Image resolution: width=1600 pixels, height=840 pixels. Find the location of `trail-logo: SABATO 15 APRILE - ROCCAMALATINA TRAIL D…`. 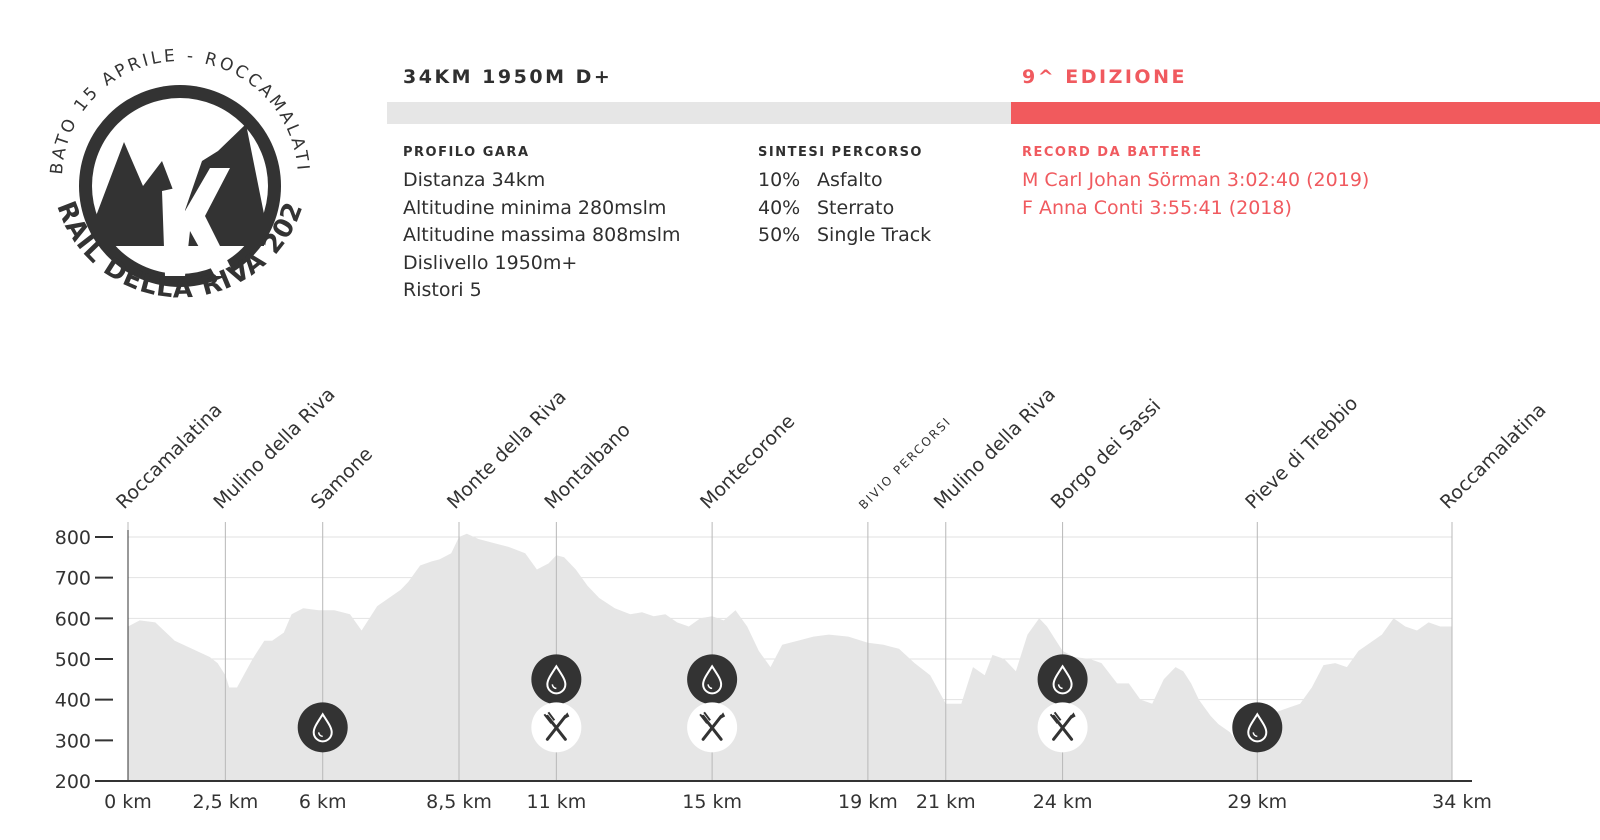

trail-logo: SABATO 15 APRILE - ROCCAMALATINA TRAIL D… is located at coordinates (175, 170).